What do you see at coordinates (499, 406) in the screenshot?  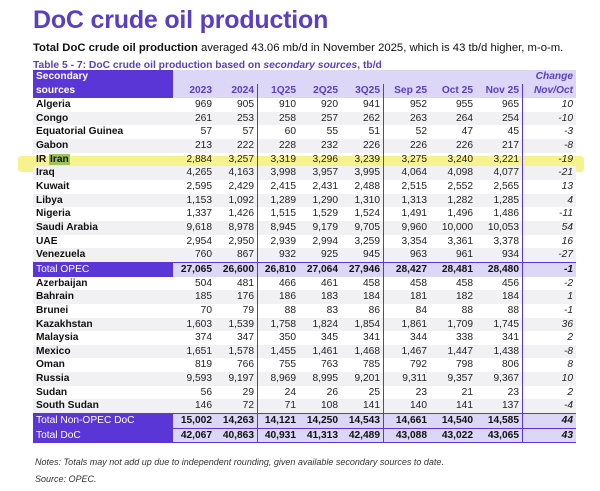 I see `value-cell: 137` at bounding box center [499, 406].